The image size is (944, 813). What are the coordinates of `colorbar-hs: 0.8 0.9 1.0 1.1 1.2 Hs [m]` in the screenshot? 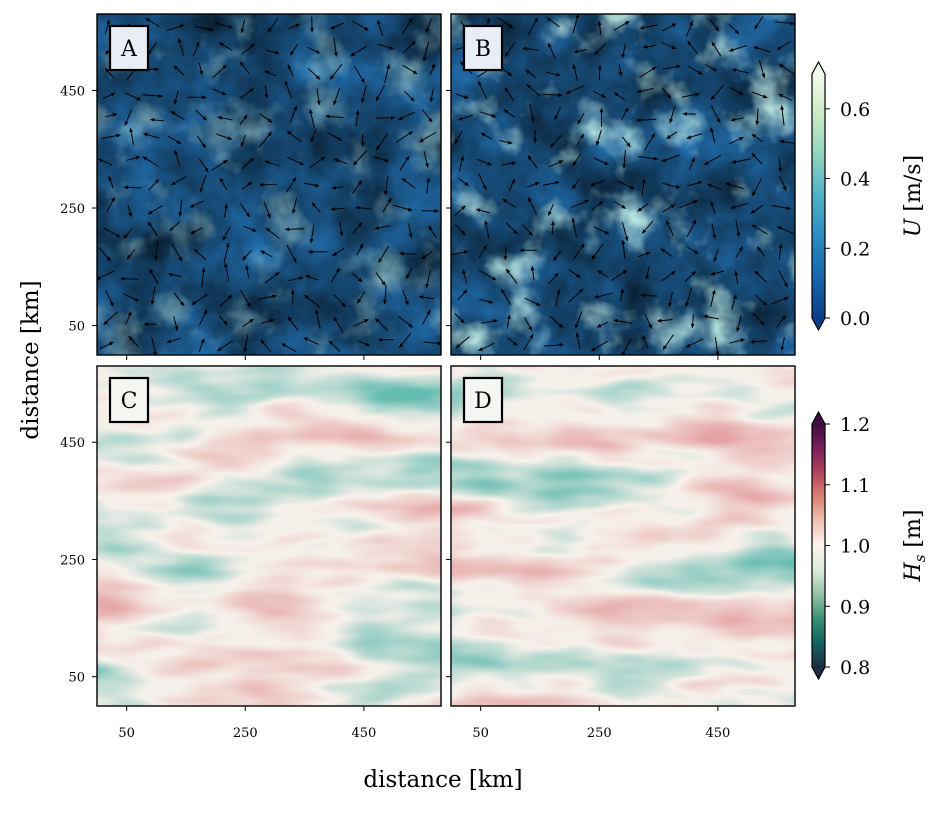 It's located at (870, 545).